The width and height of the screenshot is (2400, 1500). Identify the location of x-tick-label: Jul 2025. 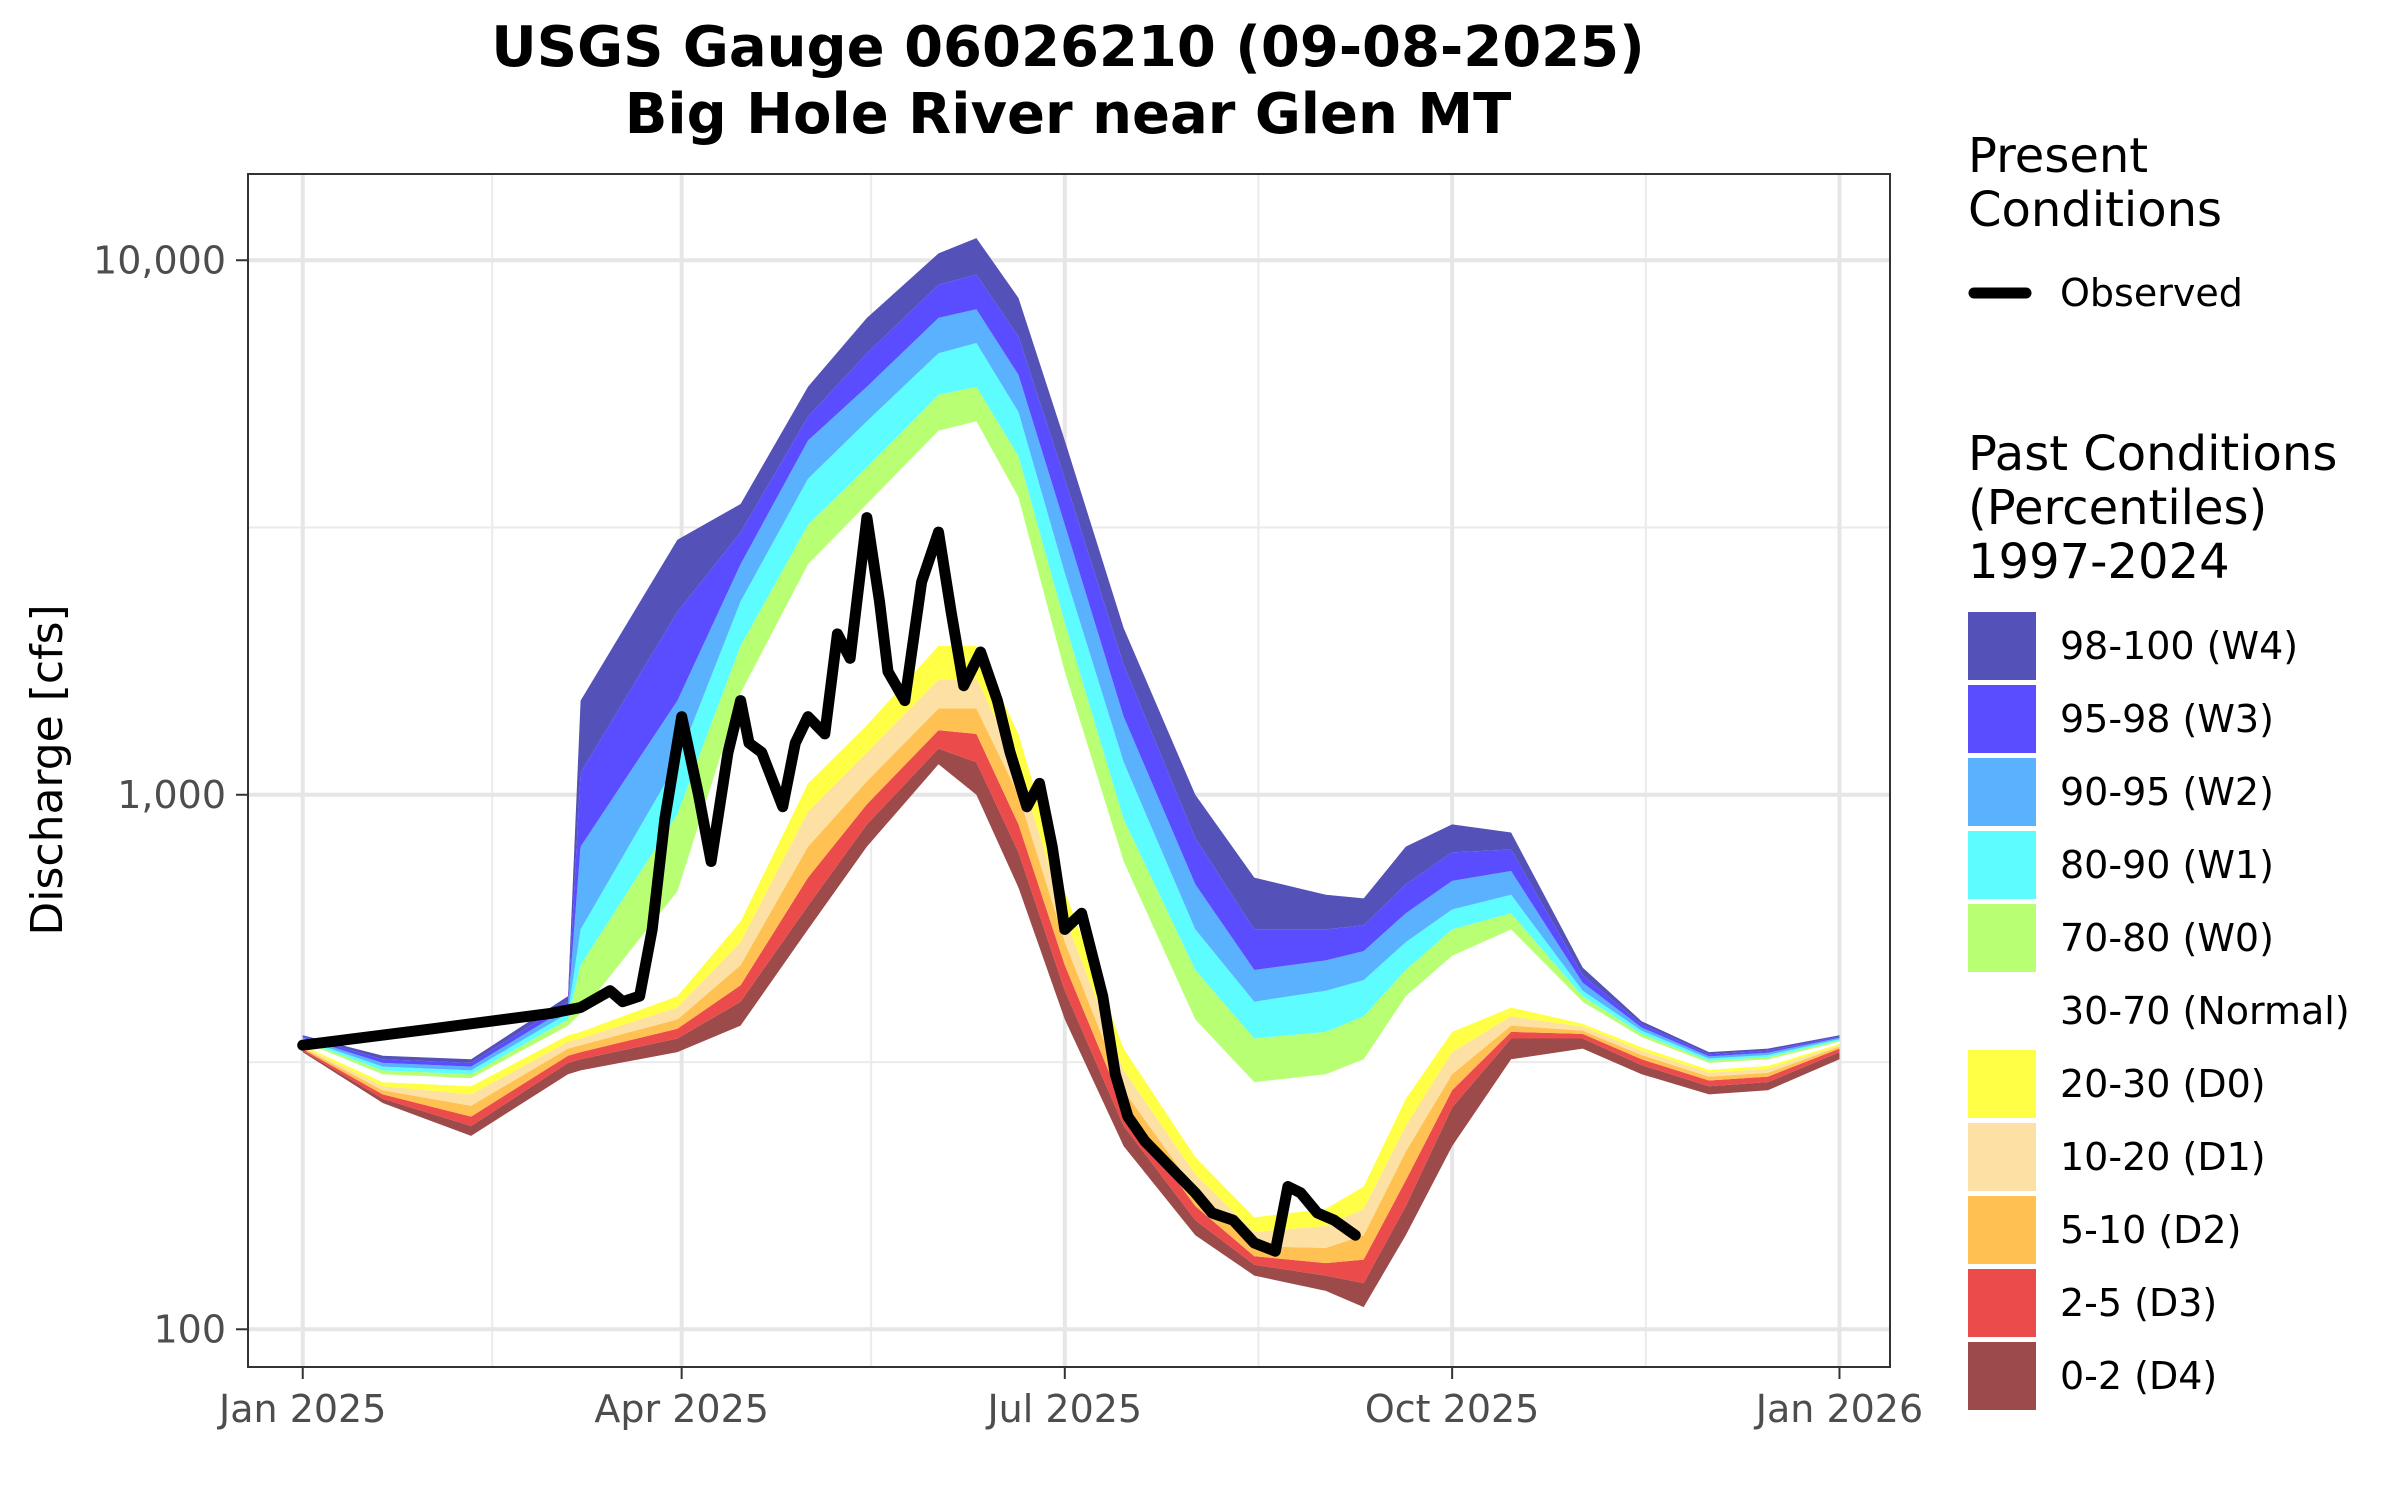
(1063, 1409).